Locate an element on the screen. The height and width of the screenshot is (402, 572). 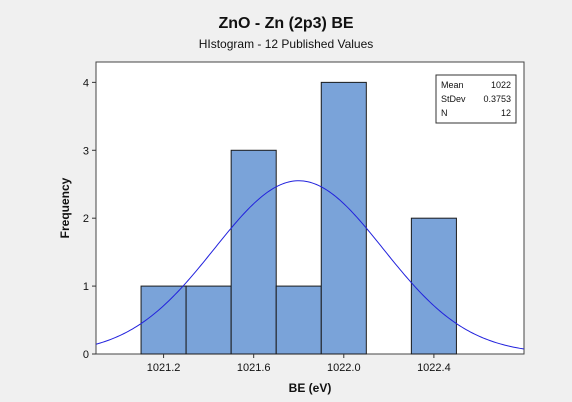
legend-label-n: N is located at coordinates (444, 113).